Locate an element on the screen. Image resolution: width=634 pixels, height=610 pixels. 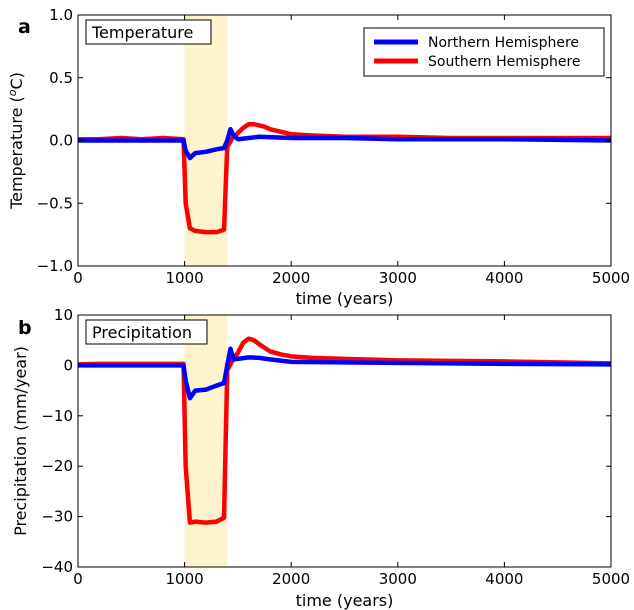
panel-letter: a is located at coordinates (24, 27).